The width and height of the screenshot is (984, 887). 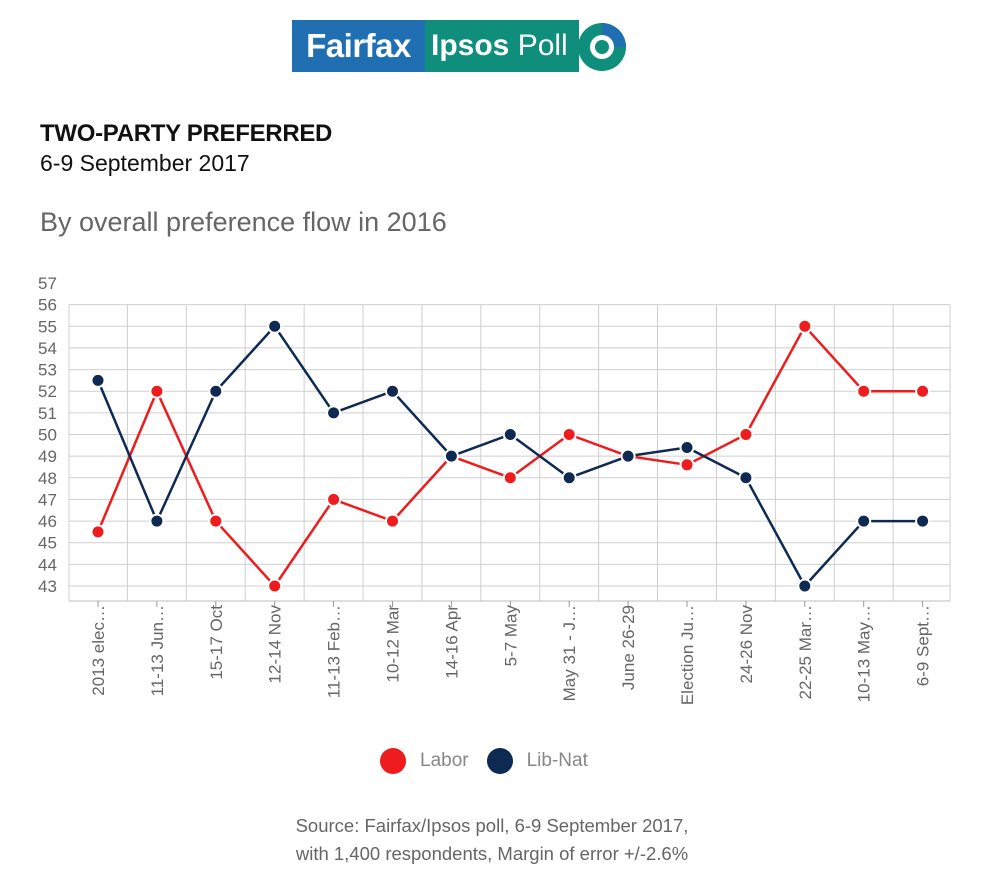 What do you see at coordinates (47, 326) in the screenshot?
I see `y-tick-label: 55` at bounding box center [47, 326].